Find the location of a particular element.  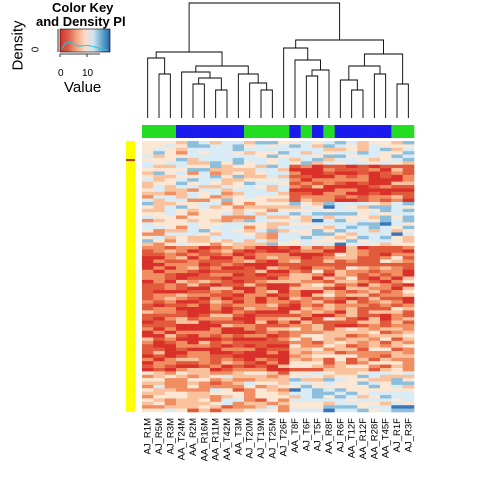

y-tick-0: 0 is located at coordinates (36, 49).